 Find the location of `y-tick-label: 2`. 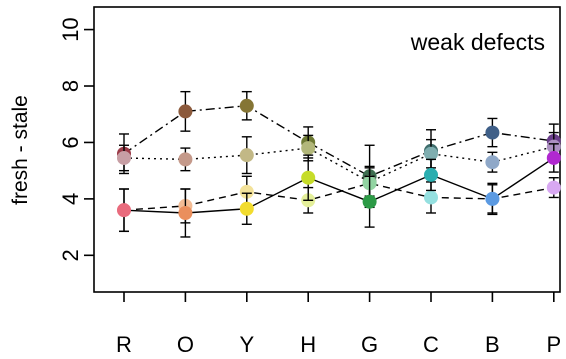

y-tick-label: 2 is located at coordinates (70, 255).